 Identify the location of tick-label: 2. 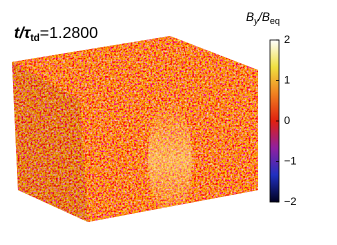
(287, 40).